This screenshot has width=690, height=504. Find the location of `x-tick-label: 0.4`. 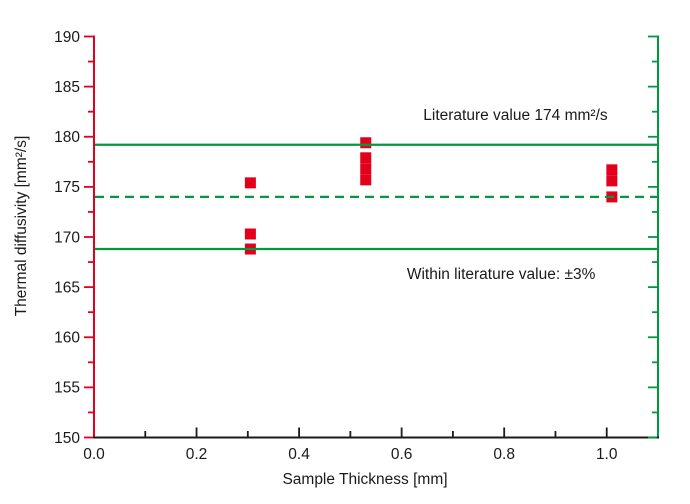

x-tick-label: 0.4 is located at coordinates (299, 454).